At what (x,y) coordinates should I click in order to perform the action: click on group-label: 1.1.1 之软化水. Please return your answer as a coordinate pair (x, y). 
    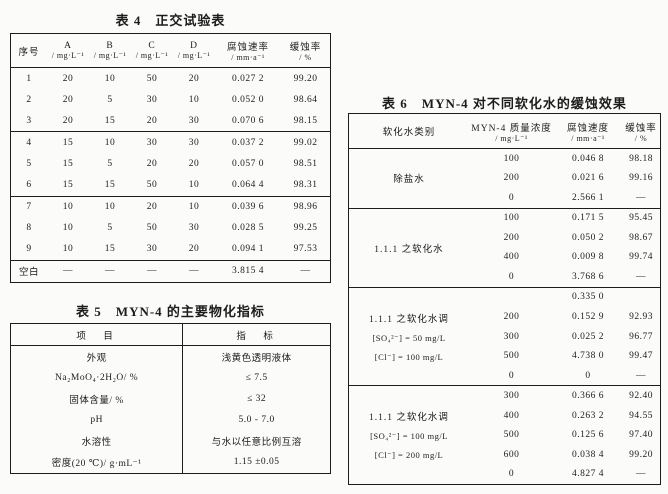
    Looking at the image, I should click on (409, 249).